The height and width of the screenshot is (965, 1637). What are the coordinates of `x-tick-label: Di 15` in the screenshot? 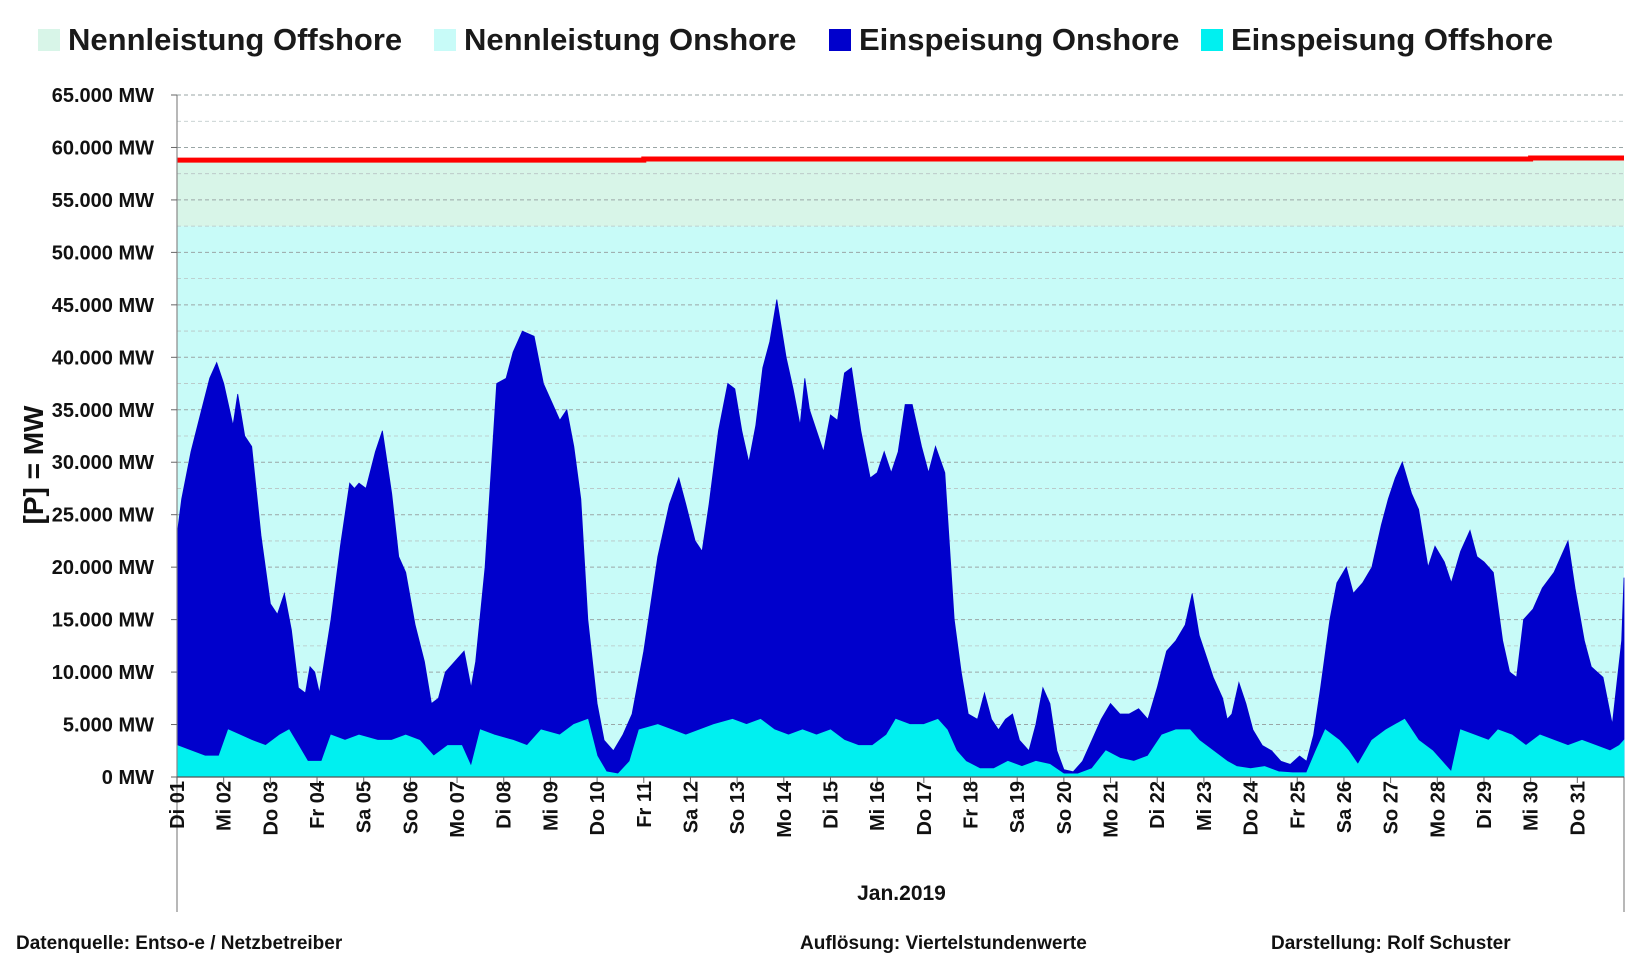 It's located at (832, 805).